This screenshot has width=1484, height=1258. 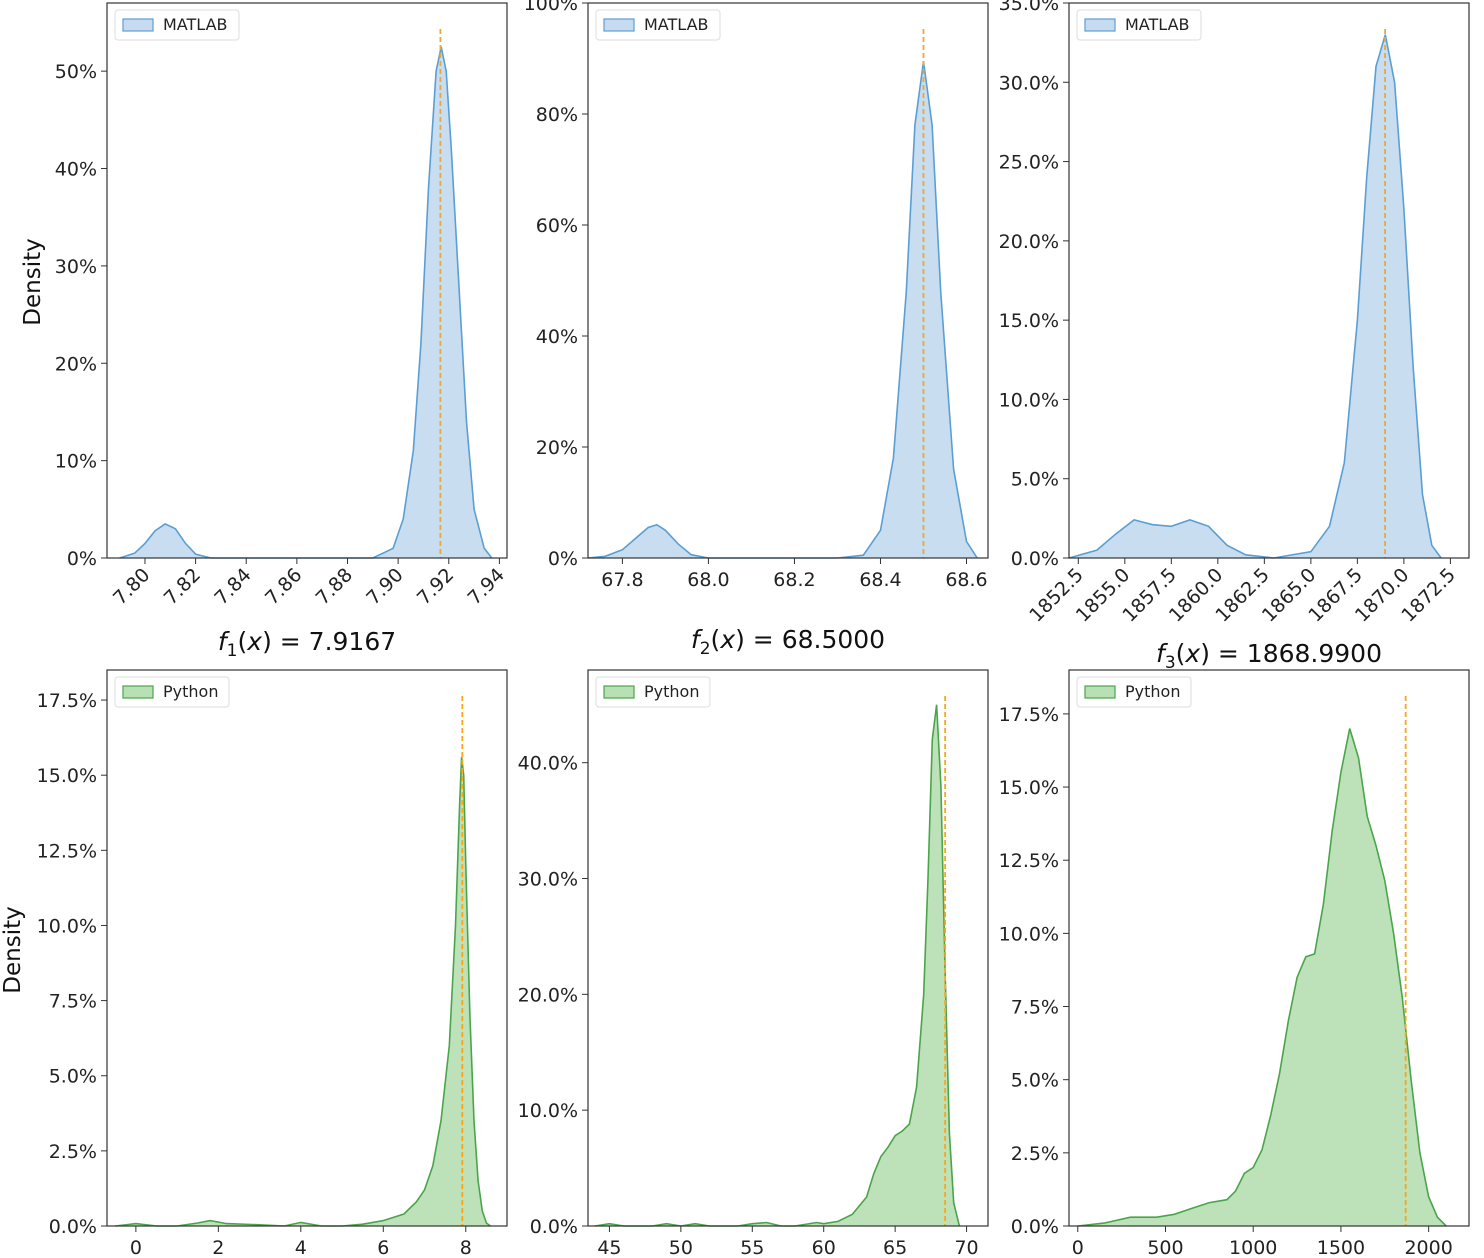 I want to click on x-tick-label: 4, so click(x=301, y=1247).